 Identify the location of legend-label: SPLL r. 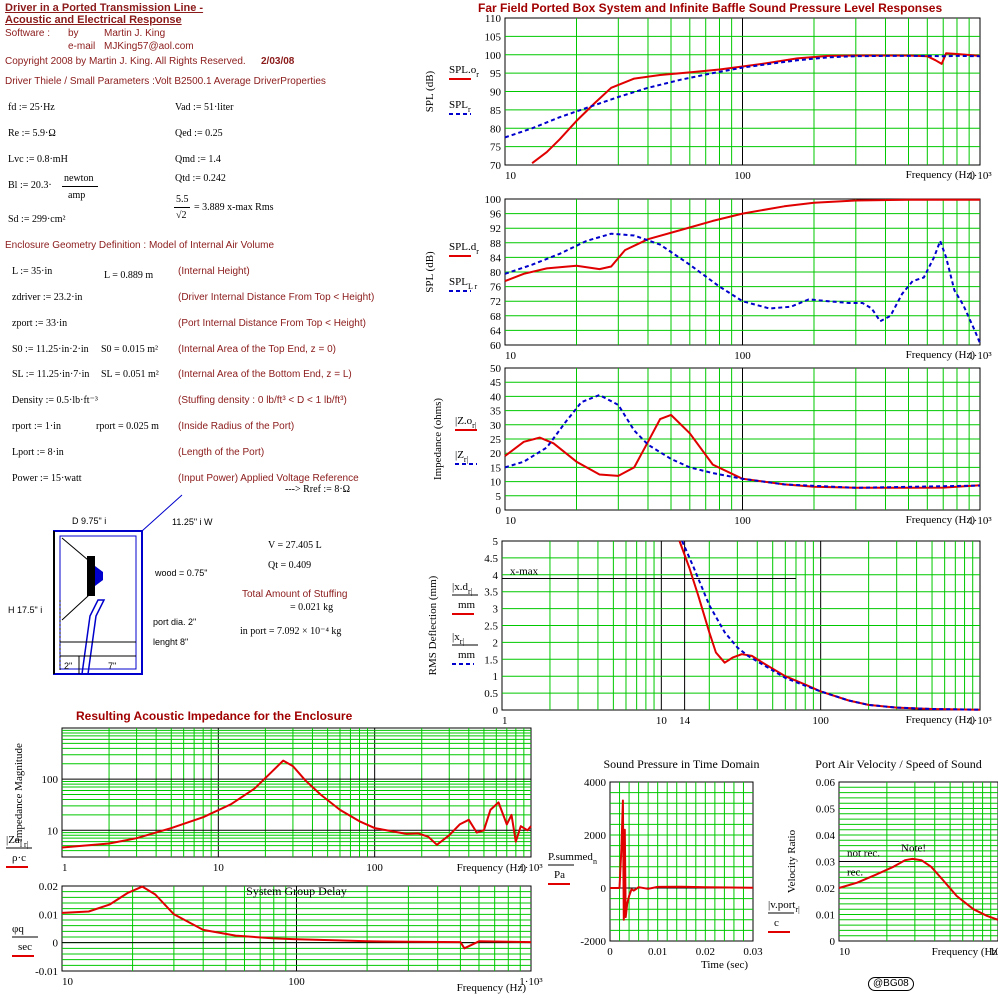
(463, 283).